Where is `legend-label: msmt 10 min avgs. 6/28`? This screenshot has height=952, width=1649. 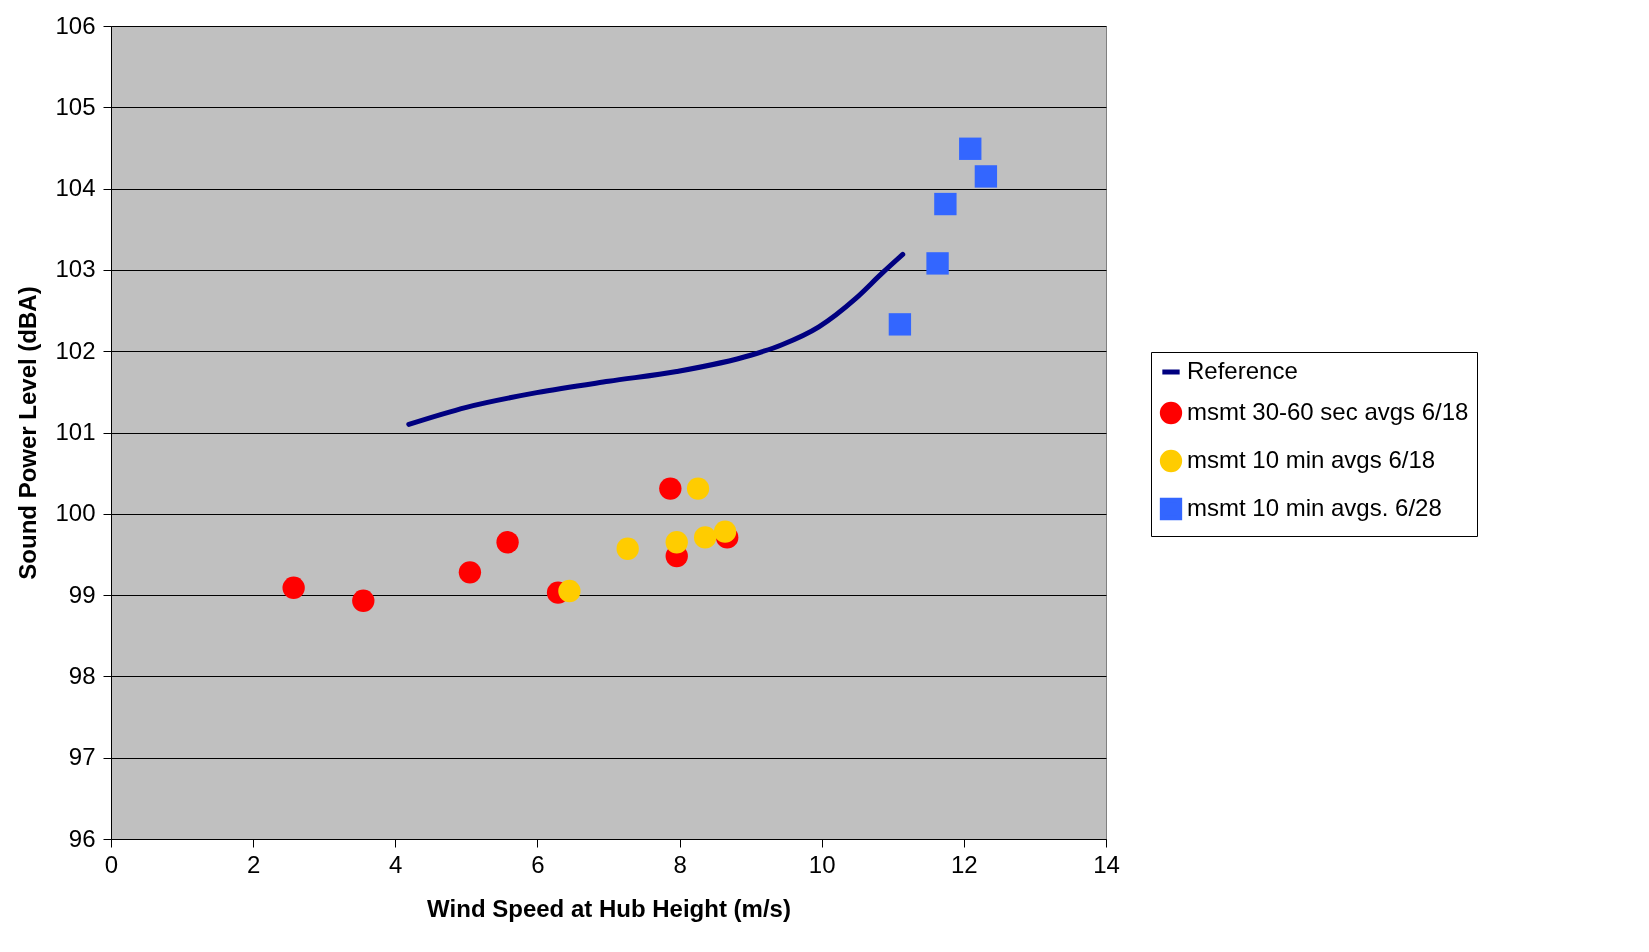
legend-label: msmt 10 min avgs. 6/28 is located at coordinates (1314, 507).